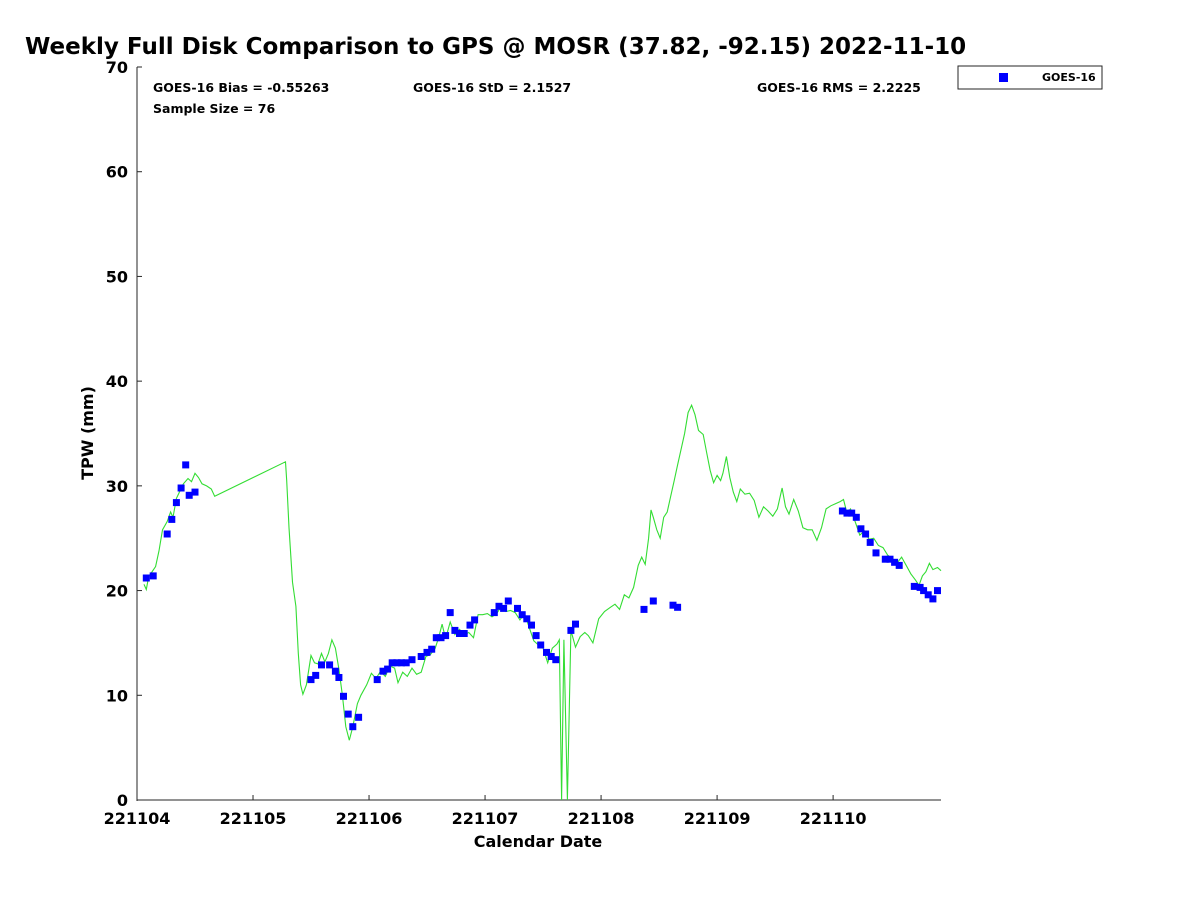 This screenshot has height=900, width=1200. I want to click on std-stat: GOES-16 StD = 2.1527, so click(492, 87).